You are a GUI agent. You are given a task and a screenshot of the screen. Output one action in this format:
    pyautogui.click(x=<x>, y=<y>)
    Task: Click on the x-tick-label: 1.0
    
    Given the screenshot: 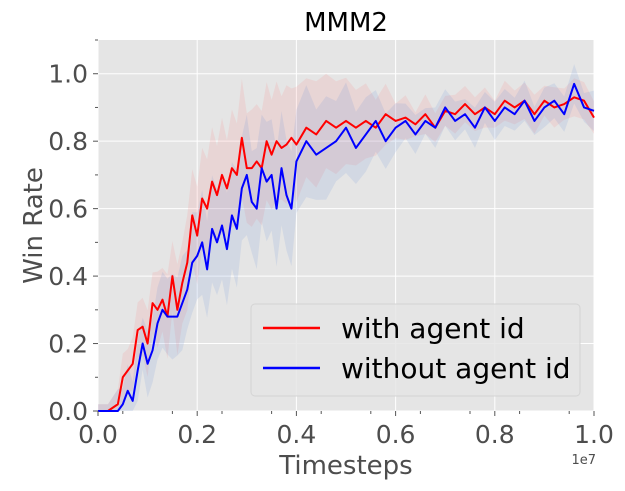 What is the action you would take?
    pyautogui.click(x=594, y=434)
    